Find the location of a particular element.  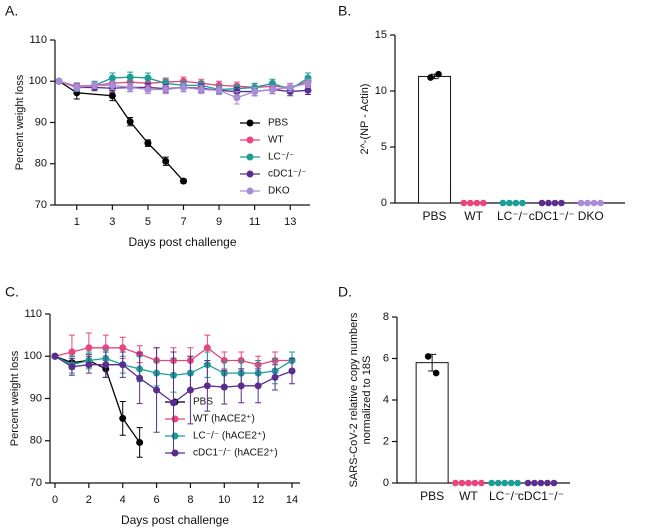

legend-label: cDC1⁻/⁻ is located at coordinates (287, 174).